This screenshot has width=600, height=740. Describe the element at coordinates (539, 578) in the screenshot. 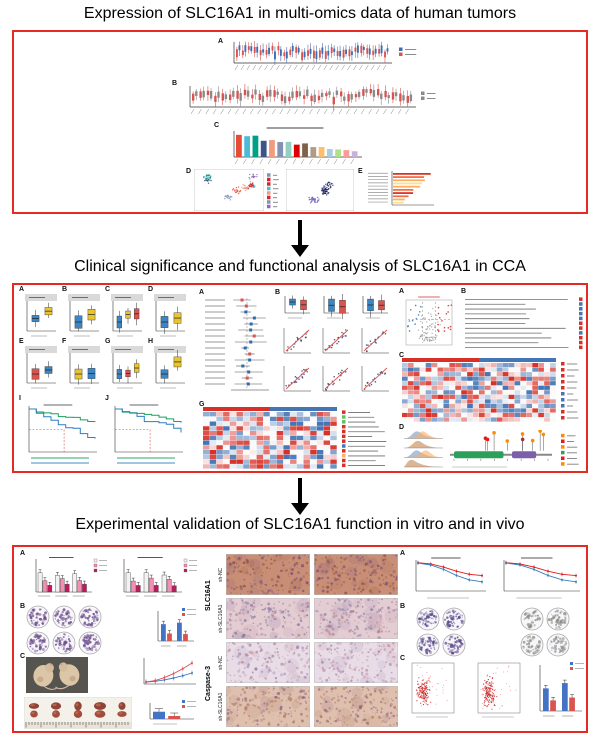

I see `drug-dose-response-curve` at that location.